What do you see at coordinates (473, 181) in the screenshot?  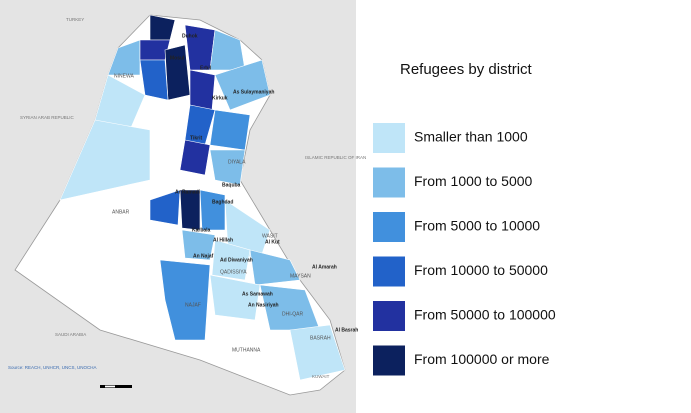 I see `legend-label: From 1000 to 5000` at bounding box center [473, 181].